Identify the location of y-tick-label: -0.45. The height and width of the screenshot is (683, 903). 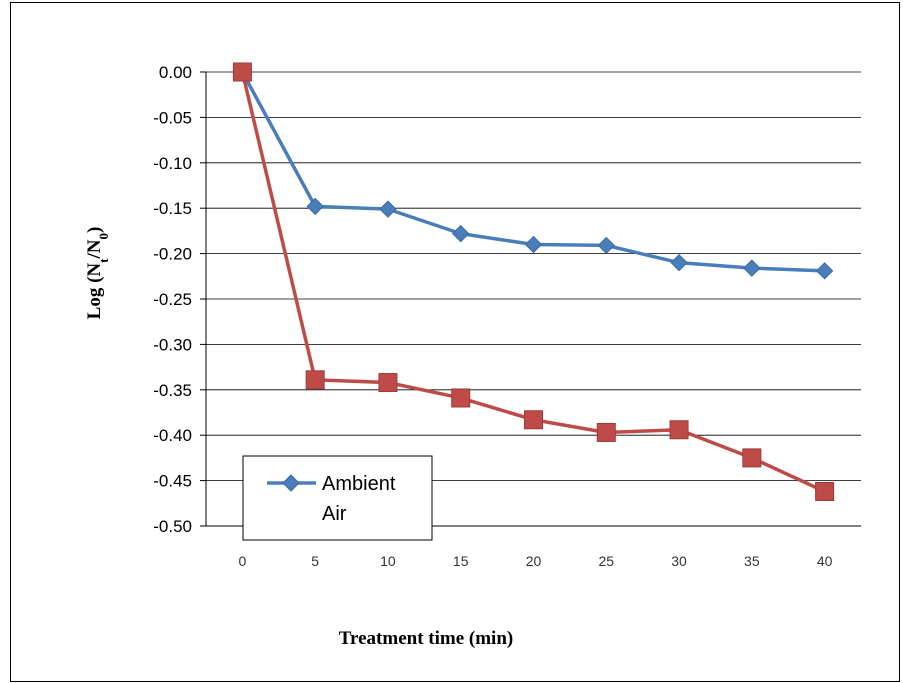
(172, 481).